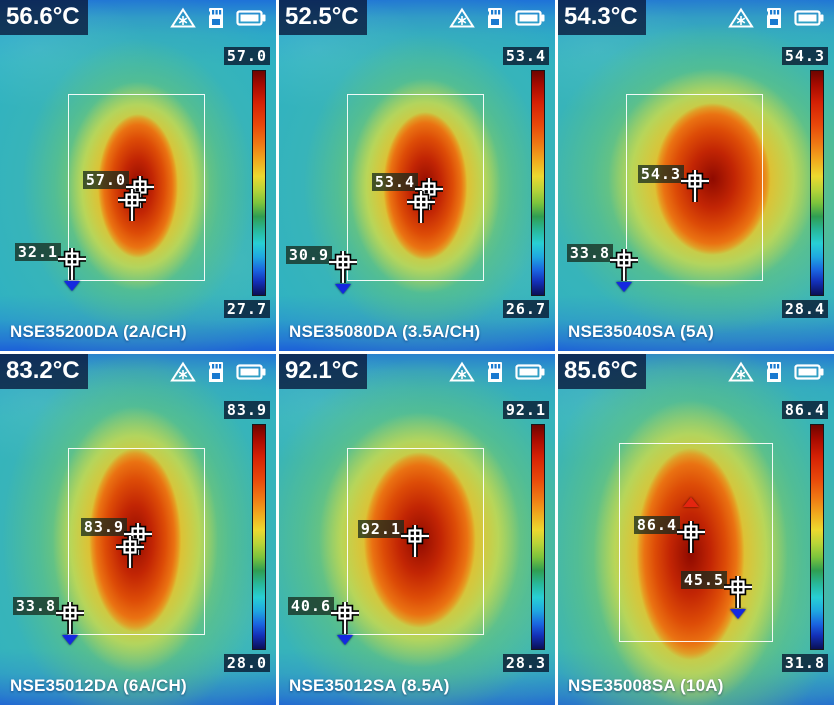 Image resolution: width=834 pixels, height=705 pixels. I want to click on model-label: NSE35008SA (10A), so click(646, 685).